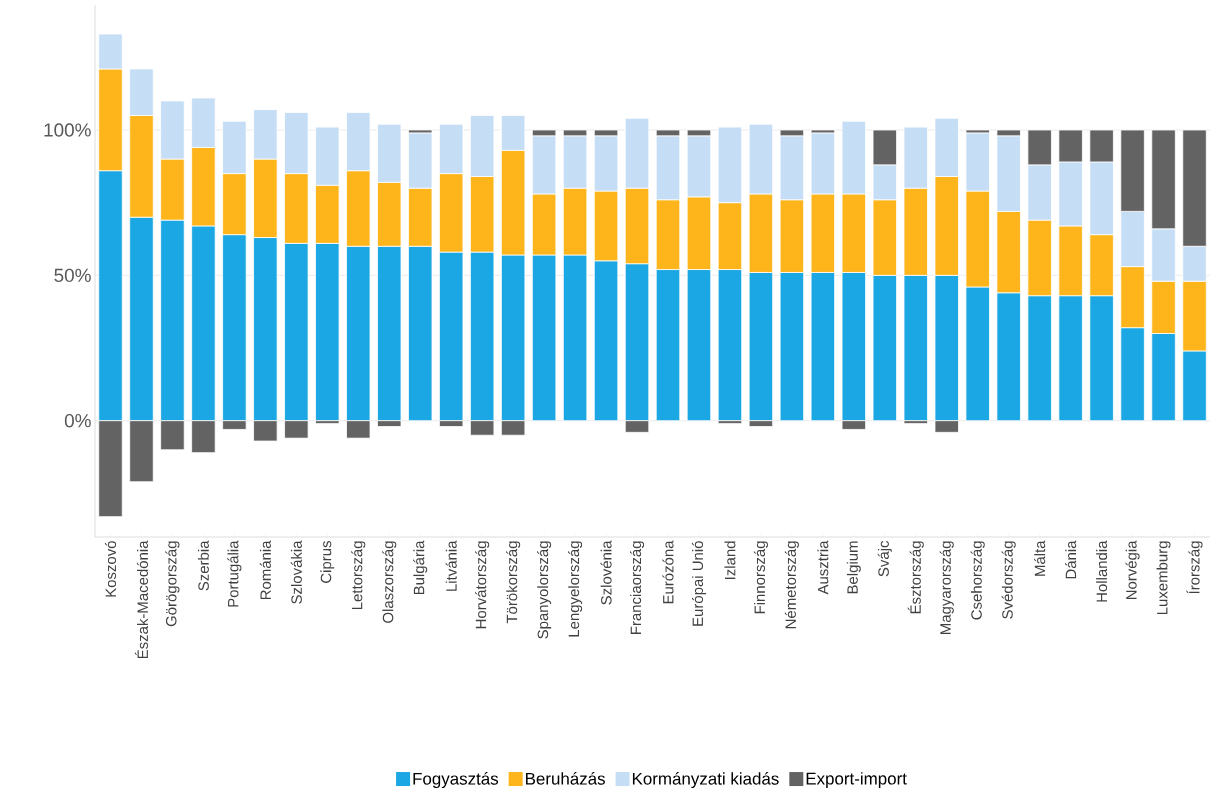 This screenshot has width=1215, height=796. What do you see at coordinates (856, 780) in the screenshot?
I see `legend-label: Export-import` at bounding box center [856, 780].